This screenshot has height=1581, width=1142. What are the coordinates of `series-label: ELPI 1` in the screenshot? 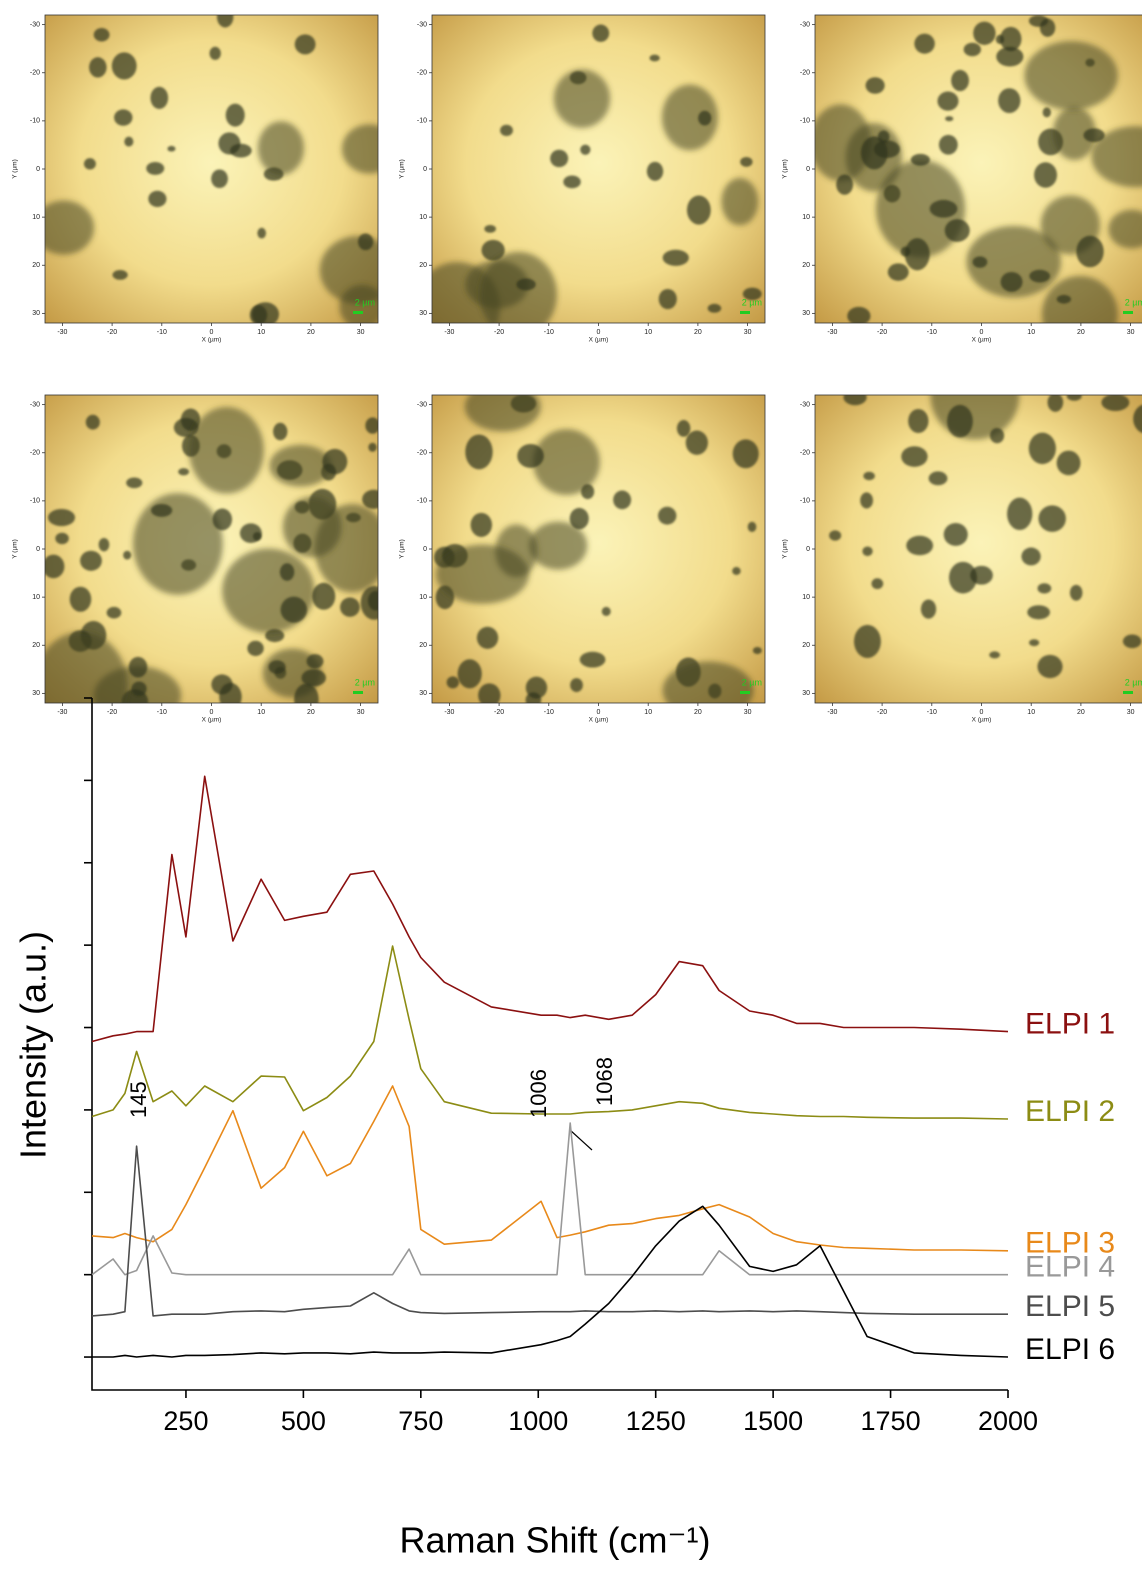 It's located at (1070, 1024).